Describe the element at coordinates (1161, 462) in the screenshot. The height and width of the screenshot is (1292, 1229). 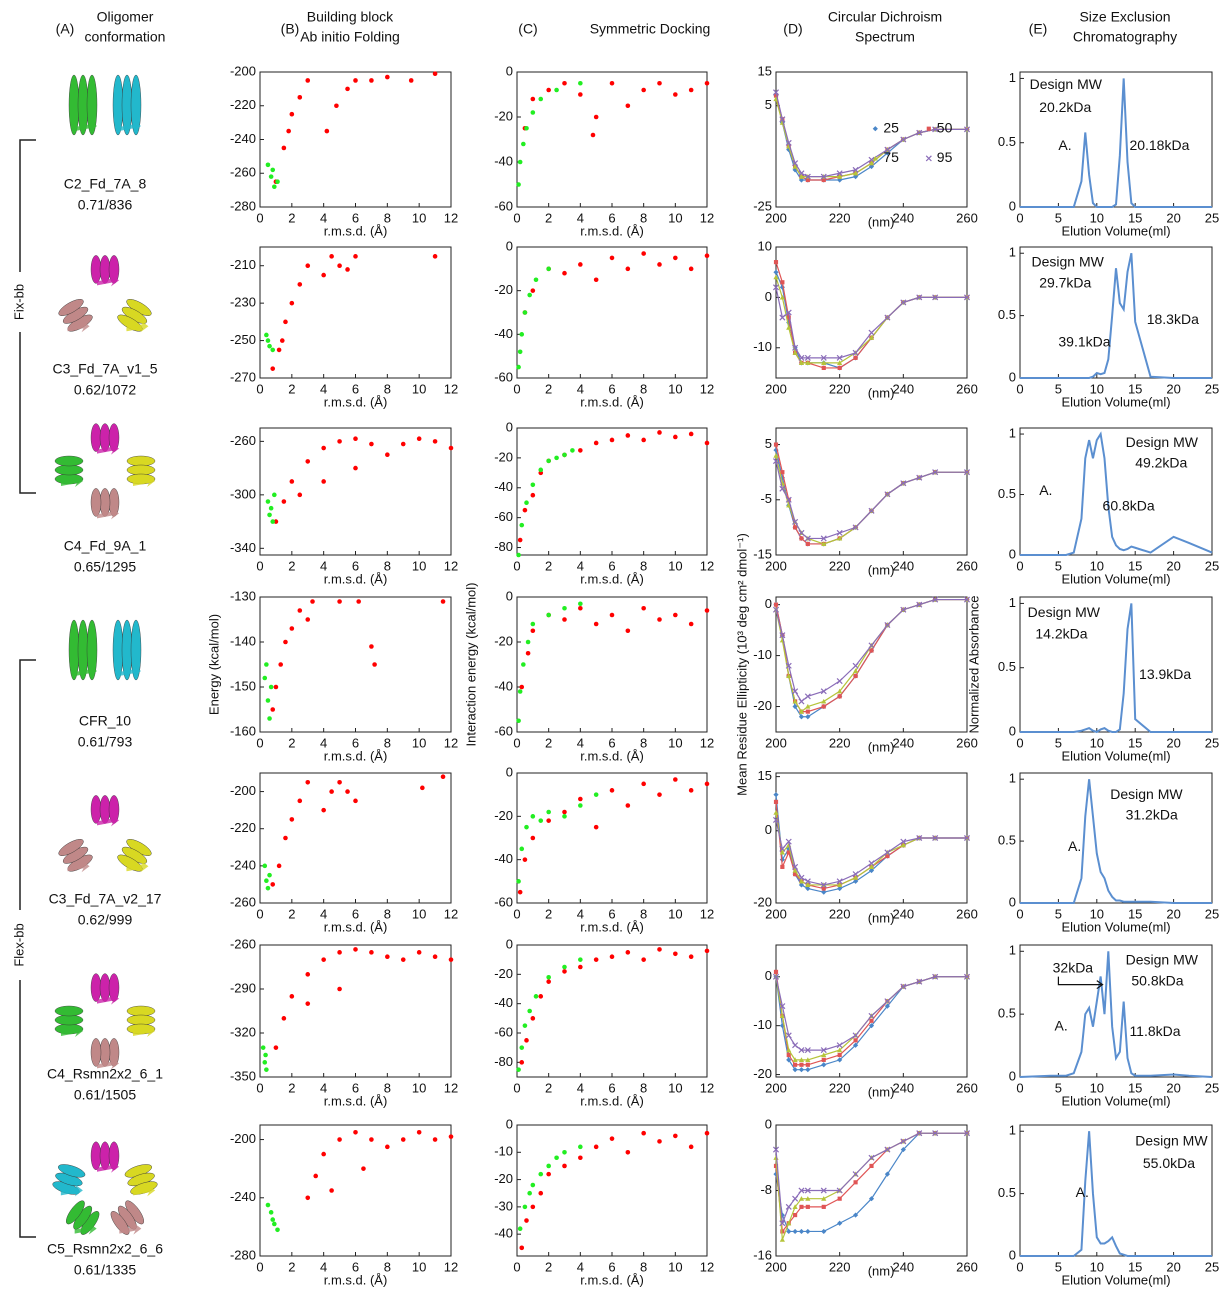
I see `annotation: 49.2kDa` at that location.